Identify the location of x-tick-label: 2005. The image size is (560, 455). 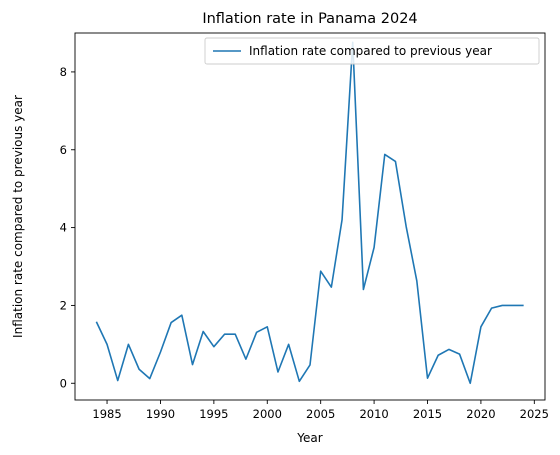
(320, 414).